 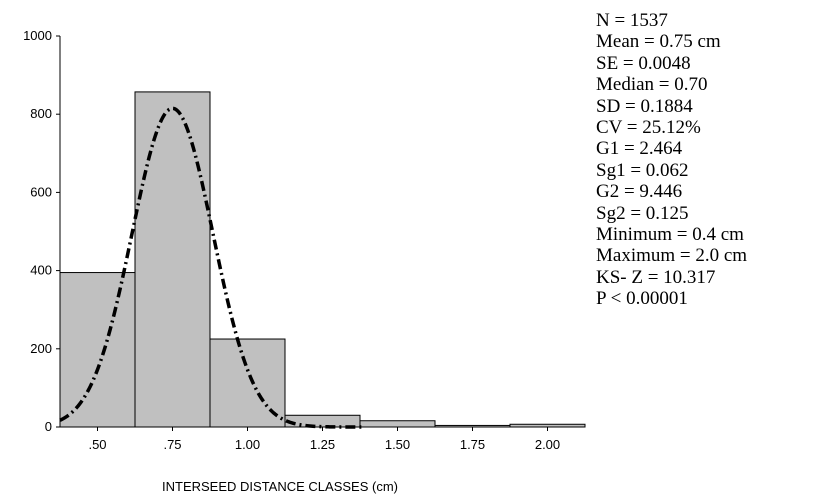 What do you see at coordinates (280, 486) in the screenshot?
I see `x-axis-label: INTERSEED DISTANCE CLASSES (cm)` at bounding box center [280, 486].